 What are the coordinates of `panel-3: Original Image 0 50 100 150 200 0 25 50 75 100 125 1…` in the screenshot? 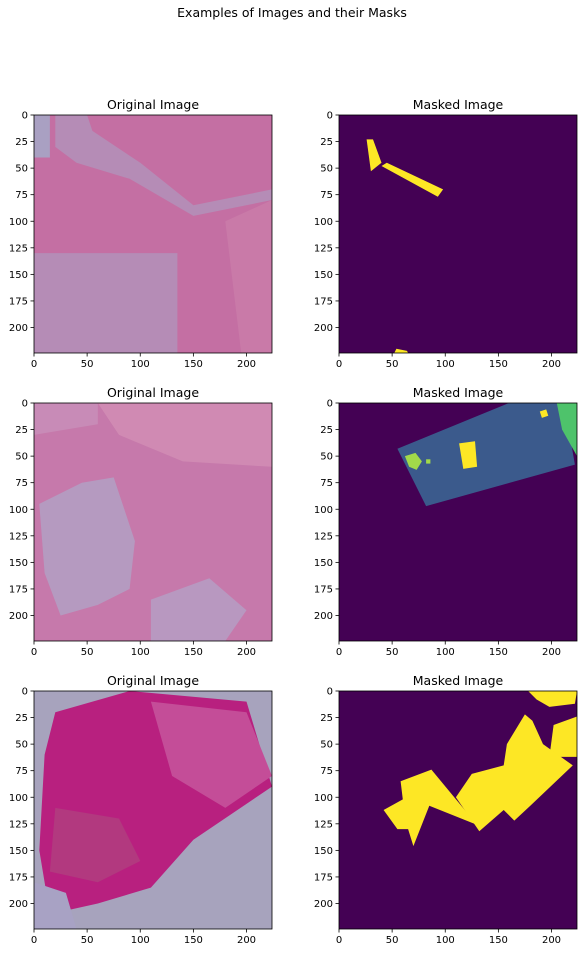 It's located at (141, 521).